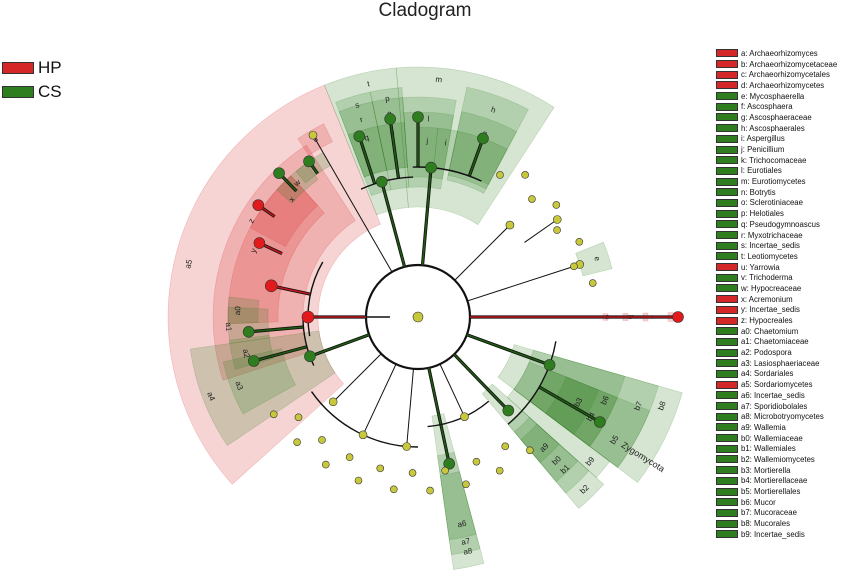 Image resolution: width=850 pixels, height=584 pixels. I want to click on legend-item: b8: Mucorales, so click(783, 523).